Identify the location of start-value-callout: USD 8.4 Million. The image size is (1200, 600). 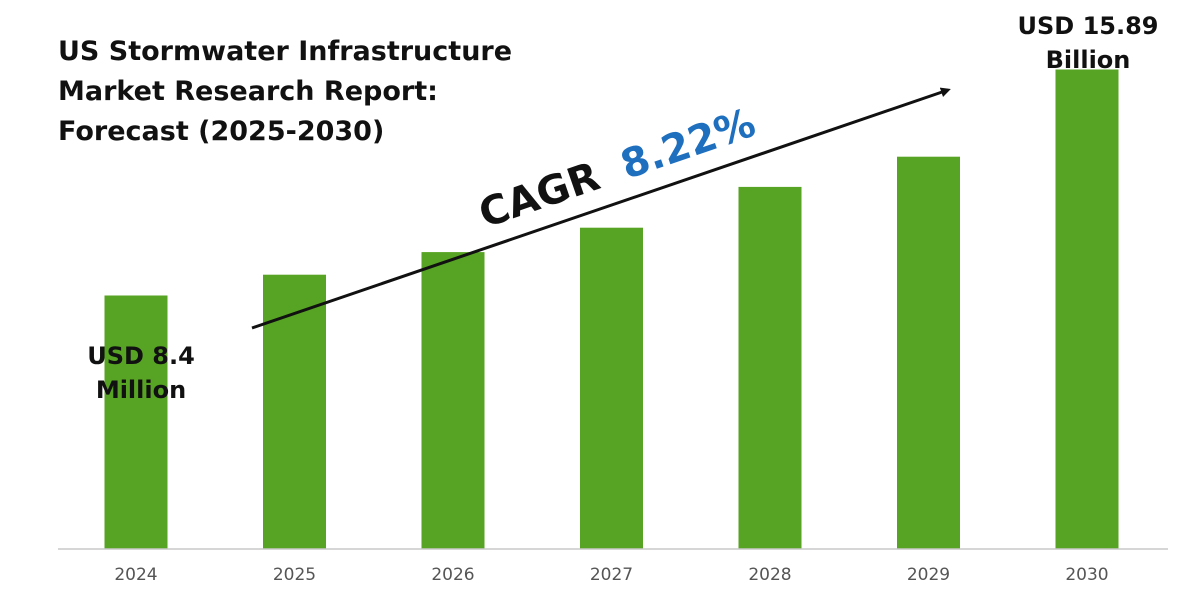
(141, 373).